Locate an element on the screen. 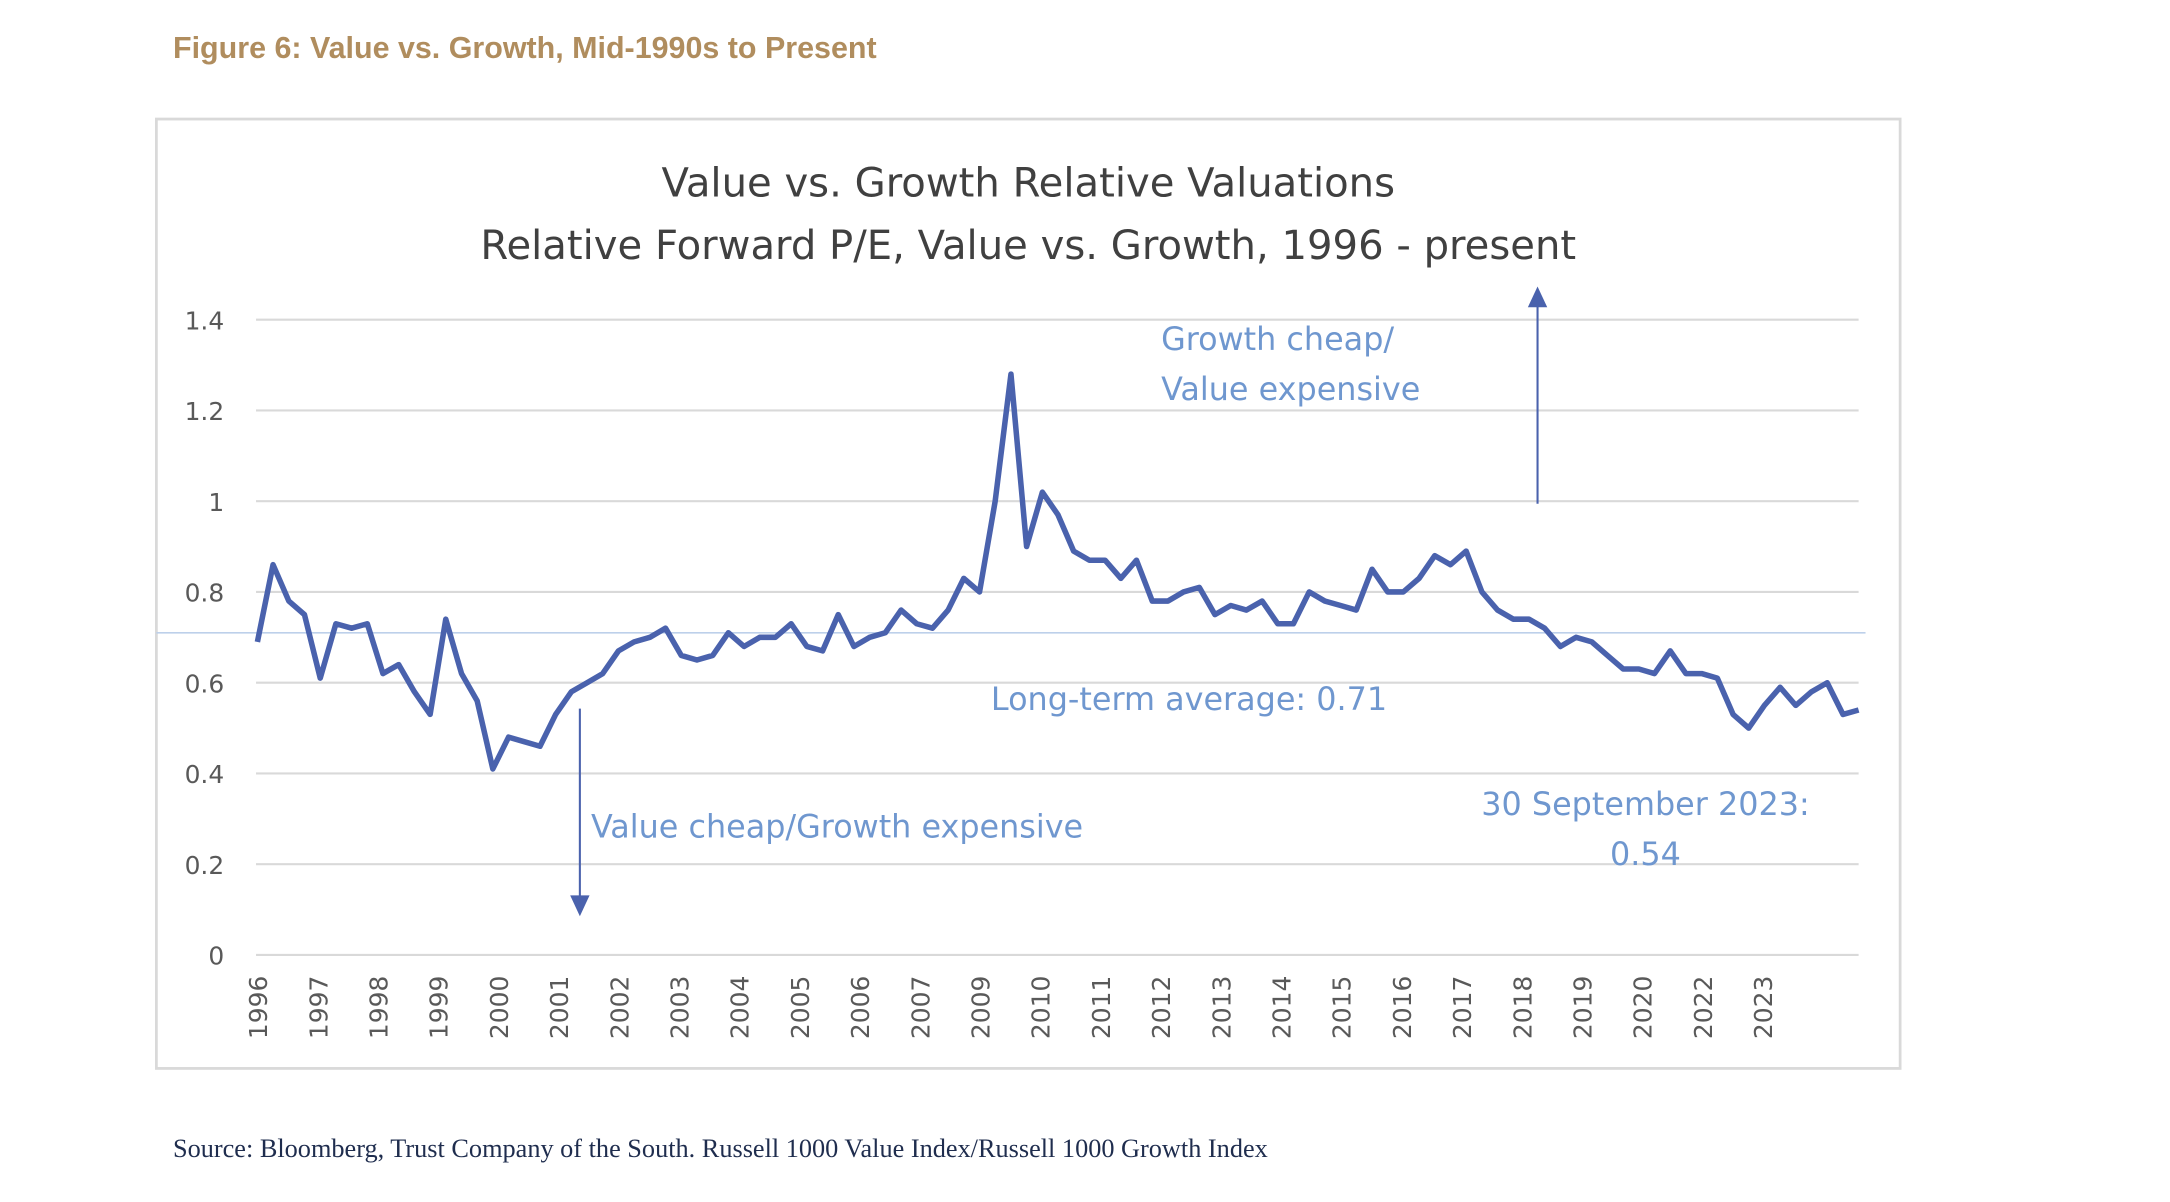 The image size is (2170, 1202). x-tick-label: 2002 is located at coordinates (619, 1007).